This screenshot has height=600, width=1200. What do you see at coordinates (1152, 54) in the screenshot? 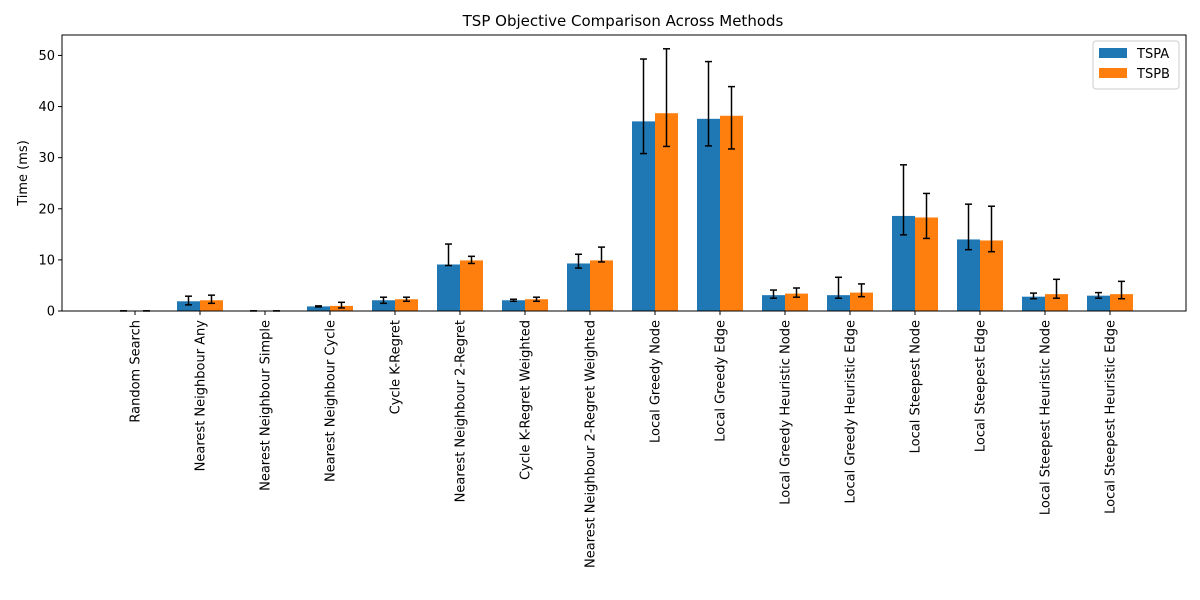
I see `legend-label-tspa: TSPA` at bounding box center [1152, 54].